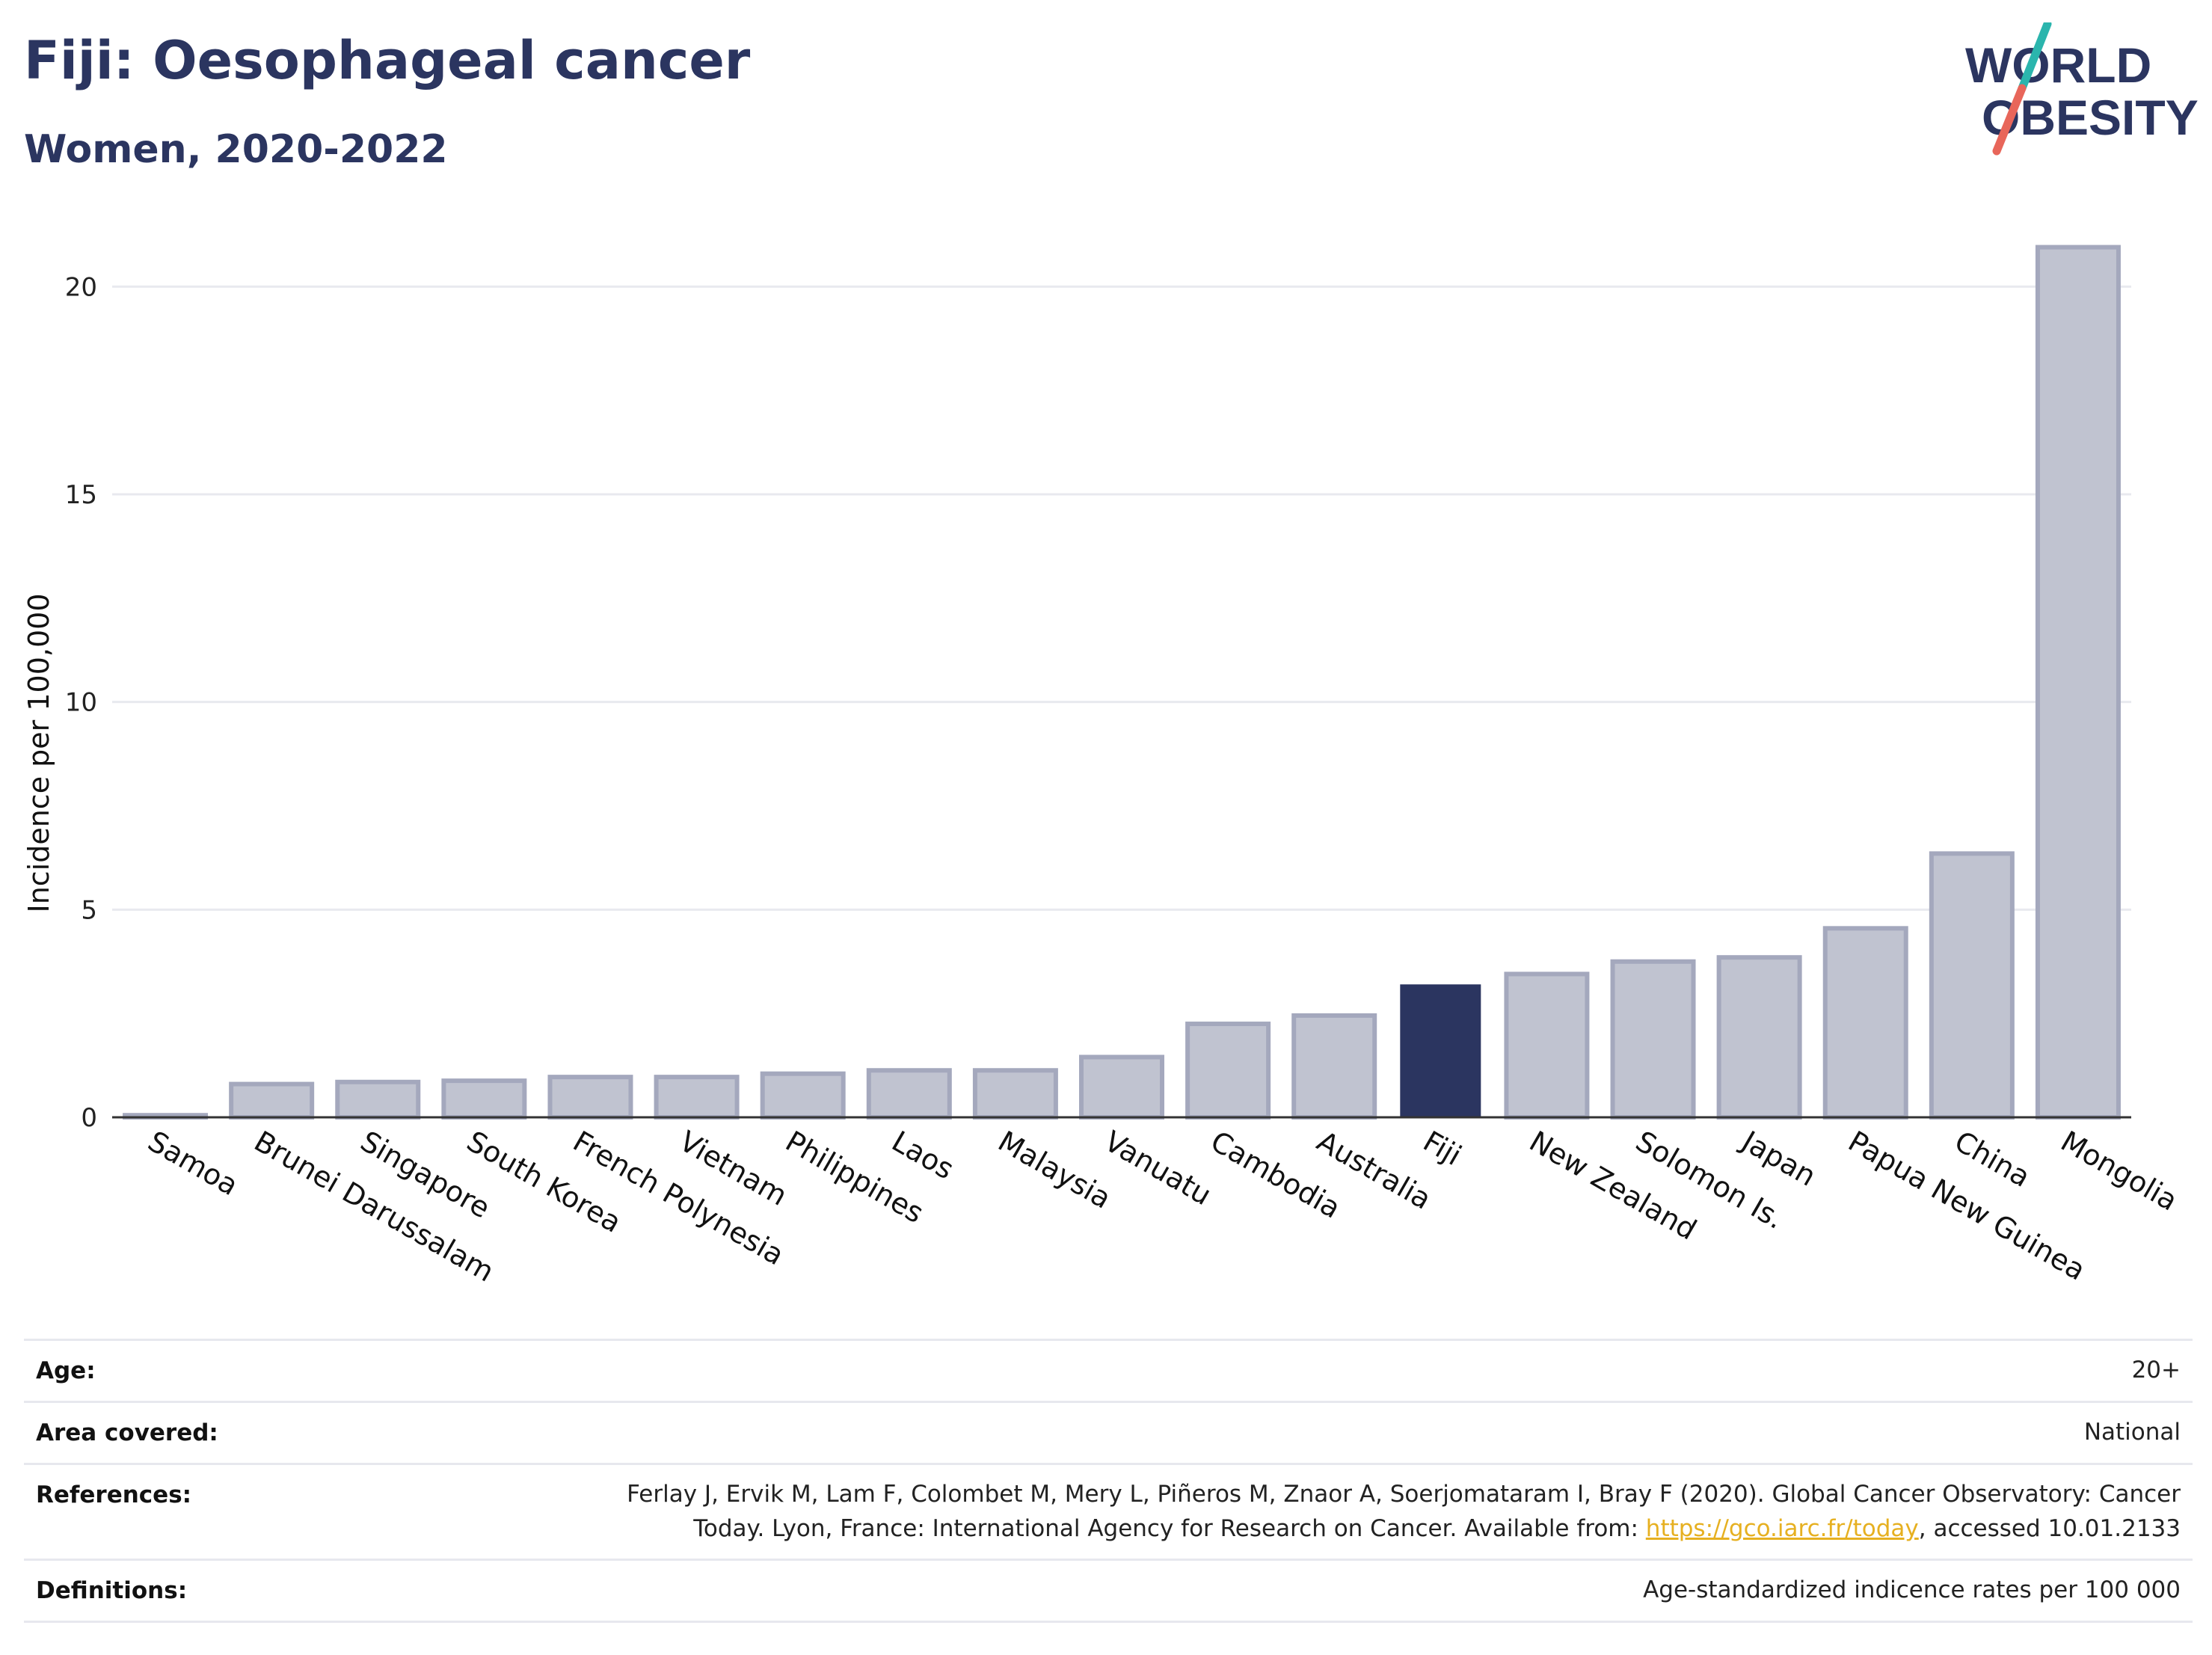  Describe the element at coordinates (81, 495) in the screenshot. I see `y-tick-label: 15` at that location.